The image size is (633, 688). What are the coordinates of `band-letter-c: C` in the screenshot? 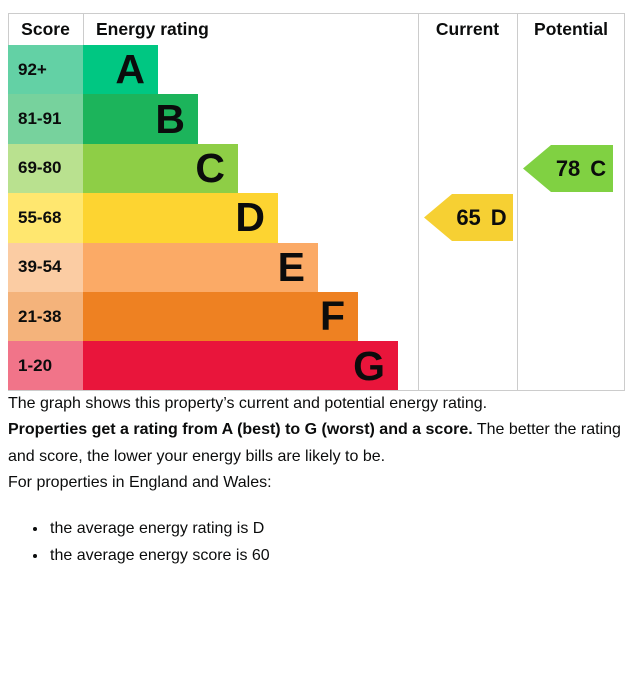 It's located at (210, 167).